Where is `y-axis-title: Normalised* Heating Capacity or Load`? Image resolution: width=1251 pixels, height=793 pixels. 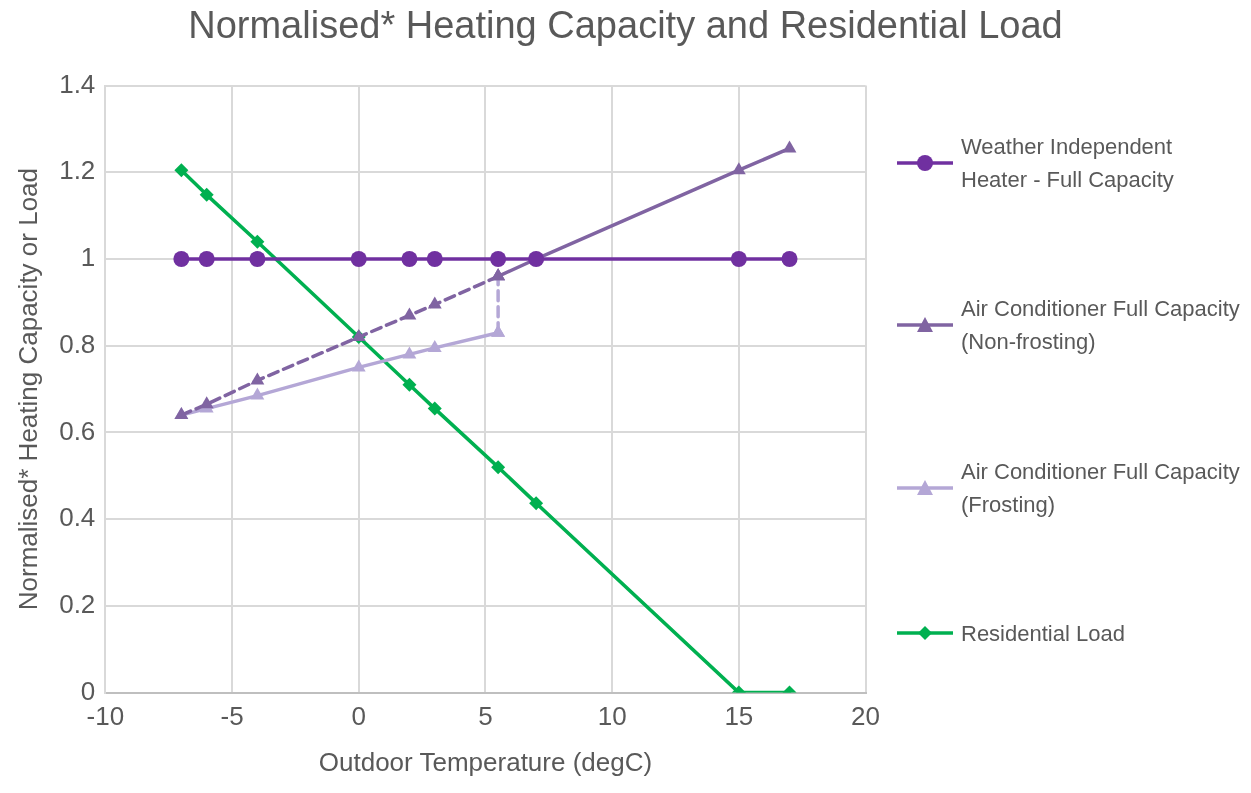
y-axis-title: Normalised* Heating Capacity or Load is located at coordinates (27, 389).